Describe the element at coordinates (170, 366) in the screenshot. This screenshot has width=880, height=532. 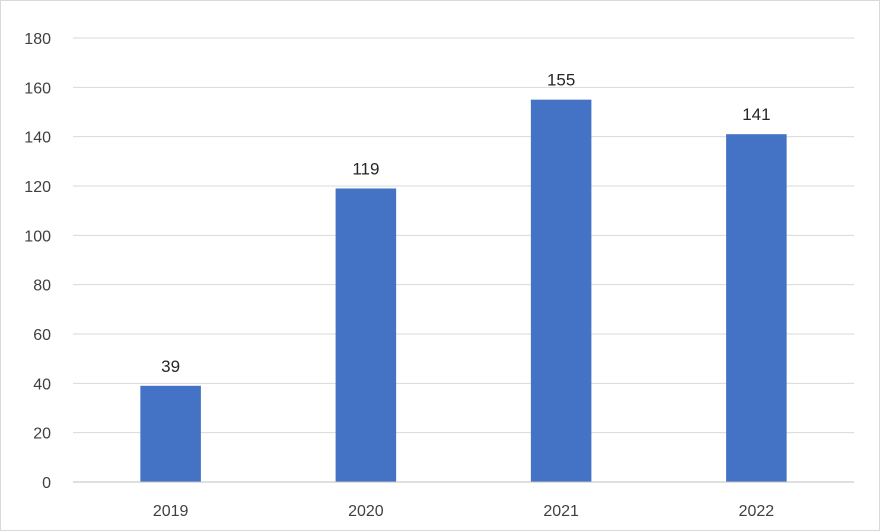
I see `data-label-2019: 39` at that location.